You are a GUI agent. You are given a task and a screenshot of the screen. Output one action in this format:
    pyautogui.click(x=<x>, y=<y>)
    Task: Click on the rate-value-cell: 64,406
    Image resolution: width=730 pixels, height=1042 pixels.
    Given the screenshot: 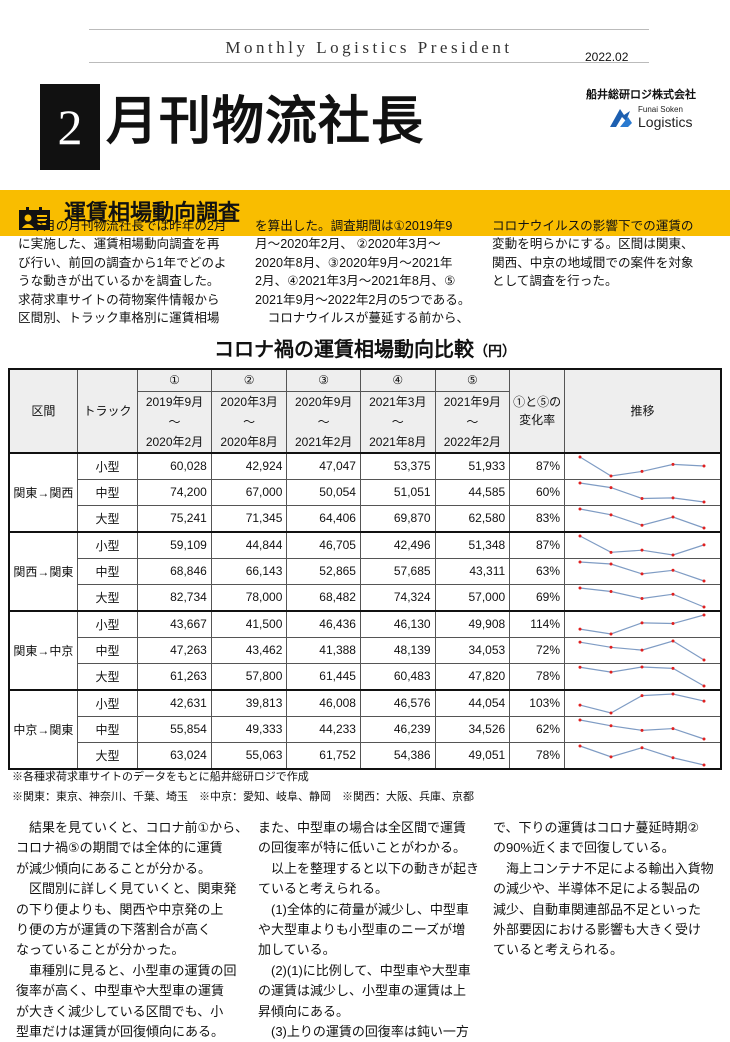 What is the action you would take?
    pyautogui.click(x=323, y=518)
    